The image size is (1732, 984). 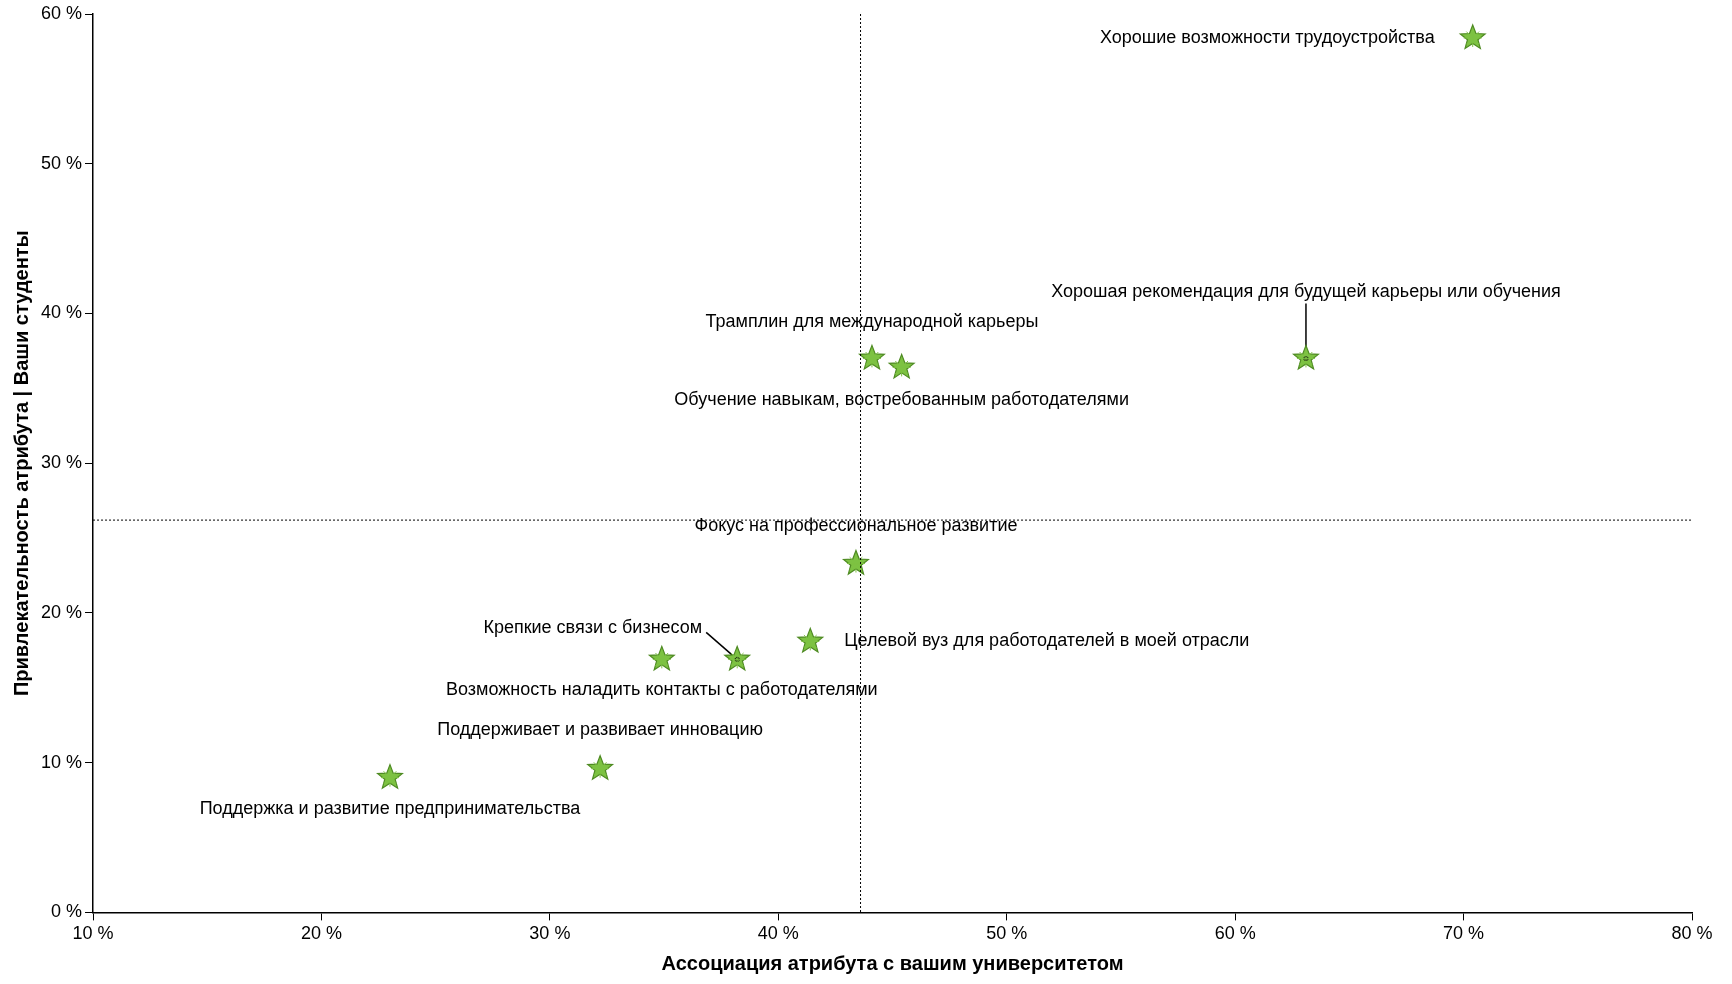 I want to click on y-tick-label: 30 %, so click(x=62, y=462).